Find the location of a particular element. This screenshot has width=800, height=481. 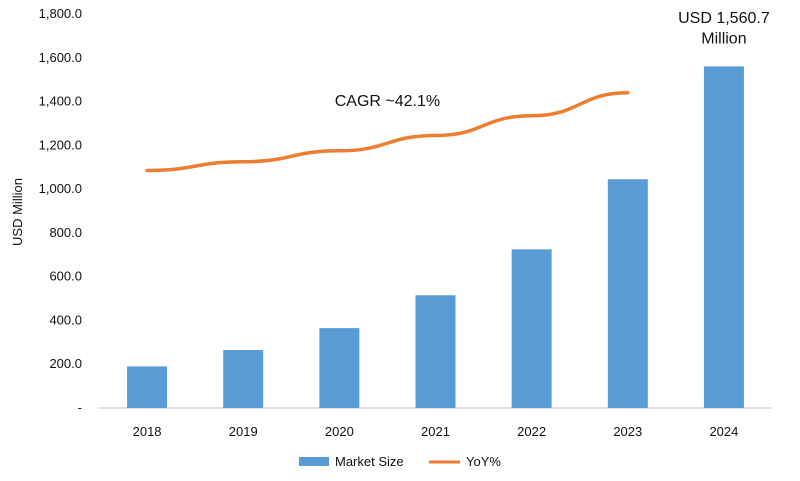

y-tick-label: 1,600.0 is located at coordinates (60, 57).